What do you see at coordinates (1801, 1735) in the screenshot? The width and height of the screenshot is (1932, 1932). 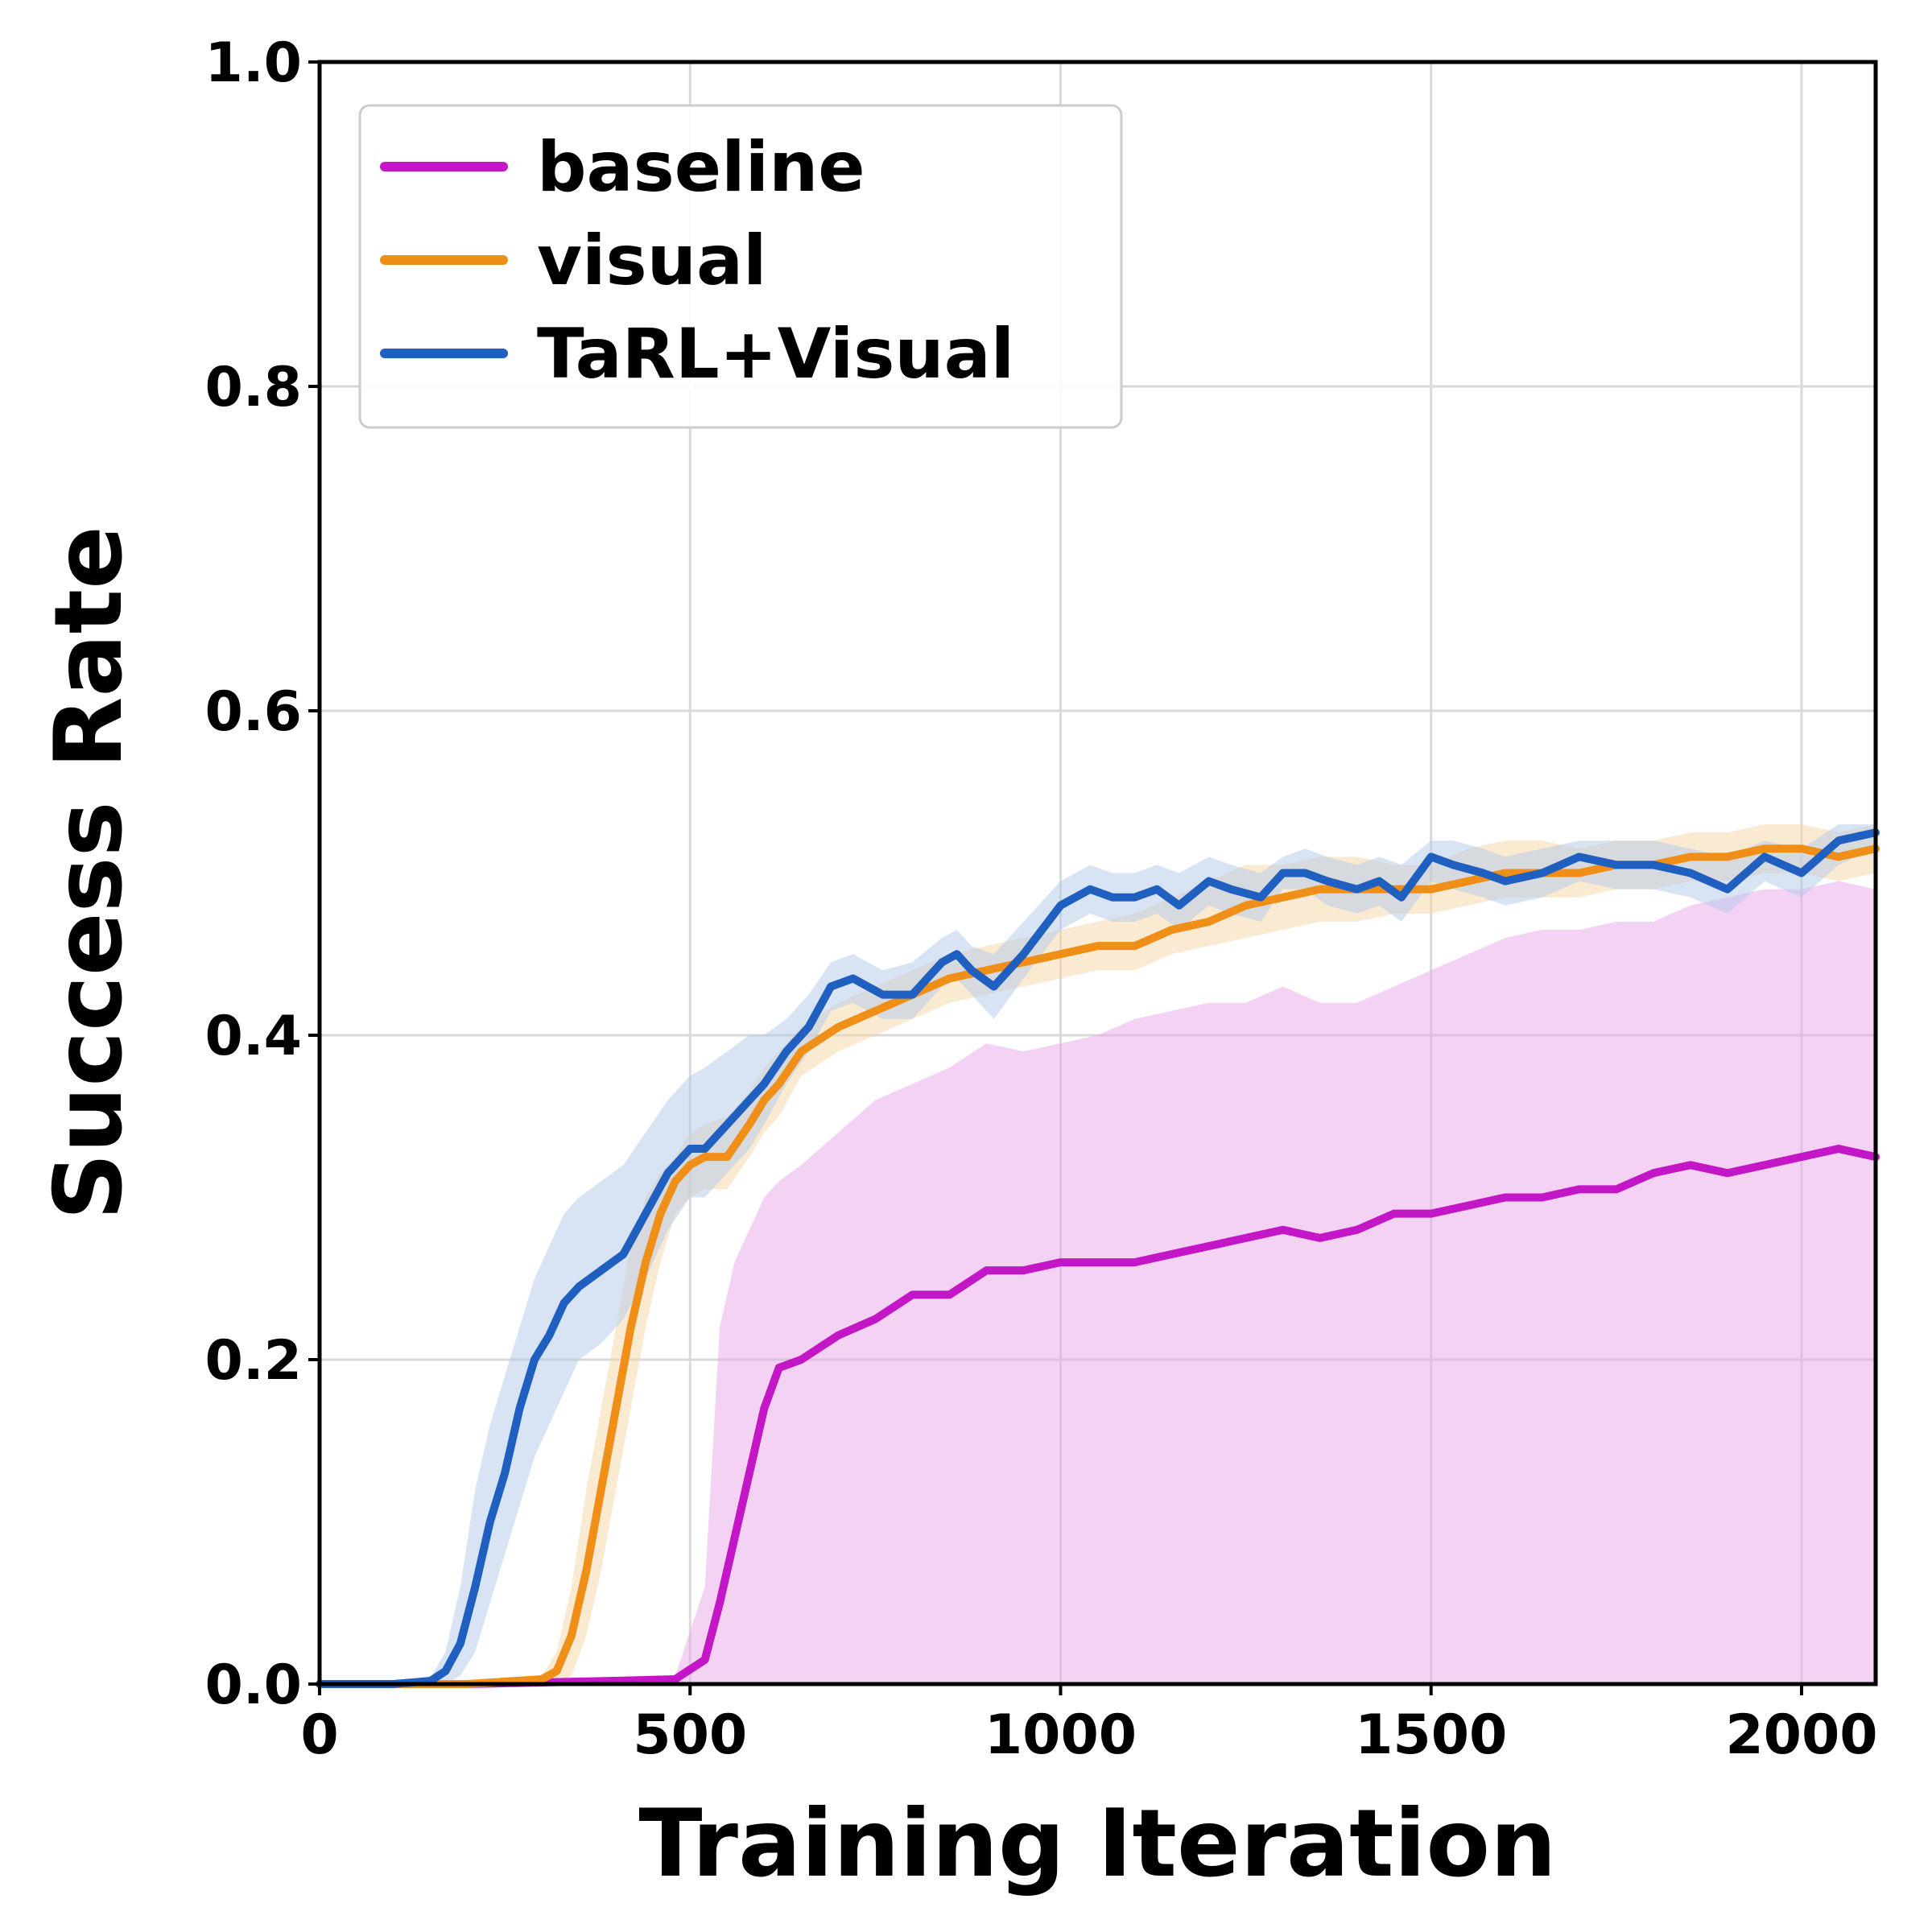 I see `x-tick-label: 2000` at bounding box center [1801, 1735].